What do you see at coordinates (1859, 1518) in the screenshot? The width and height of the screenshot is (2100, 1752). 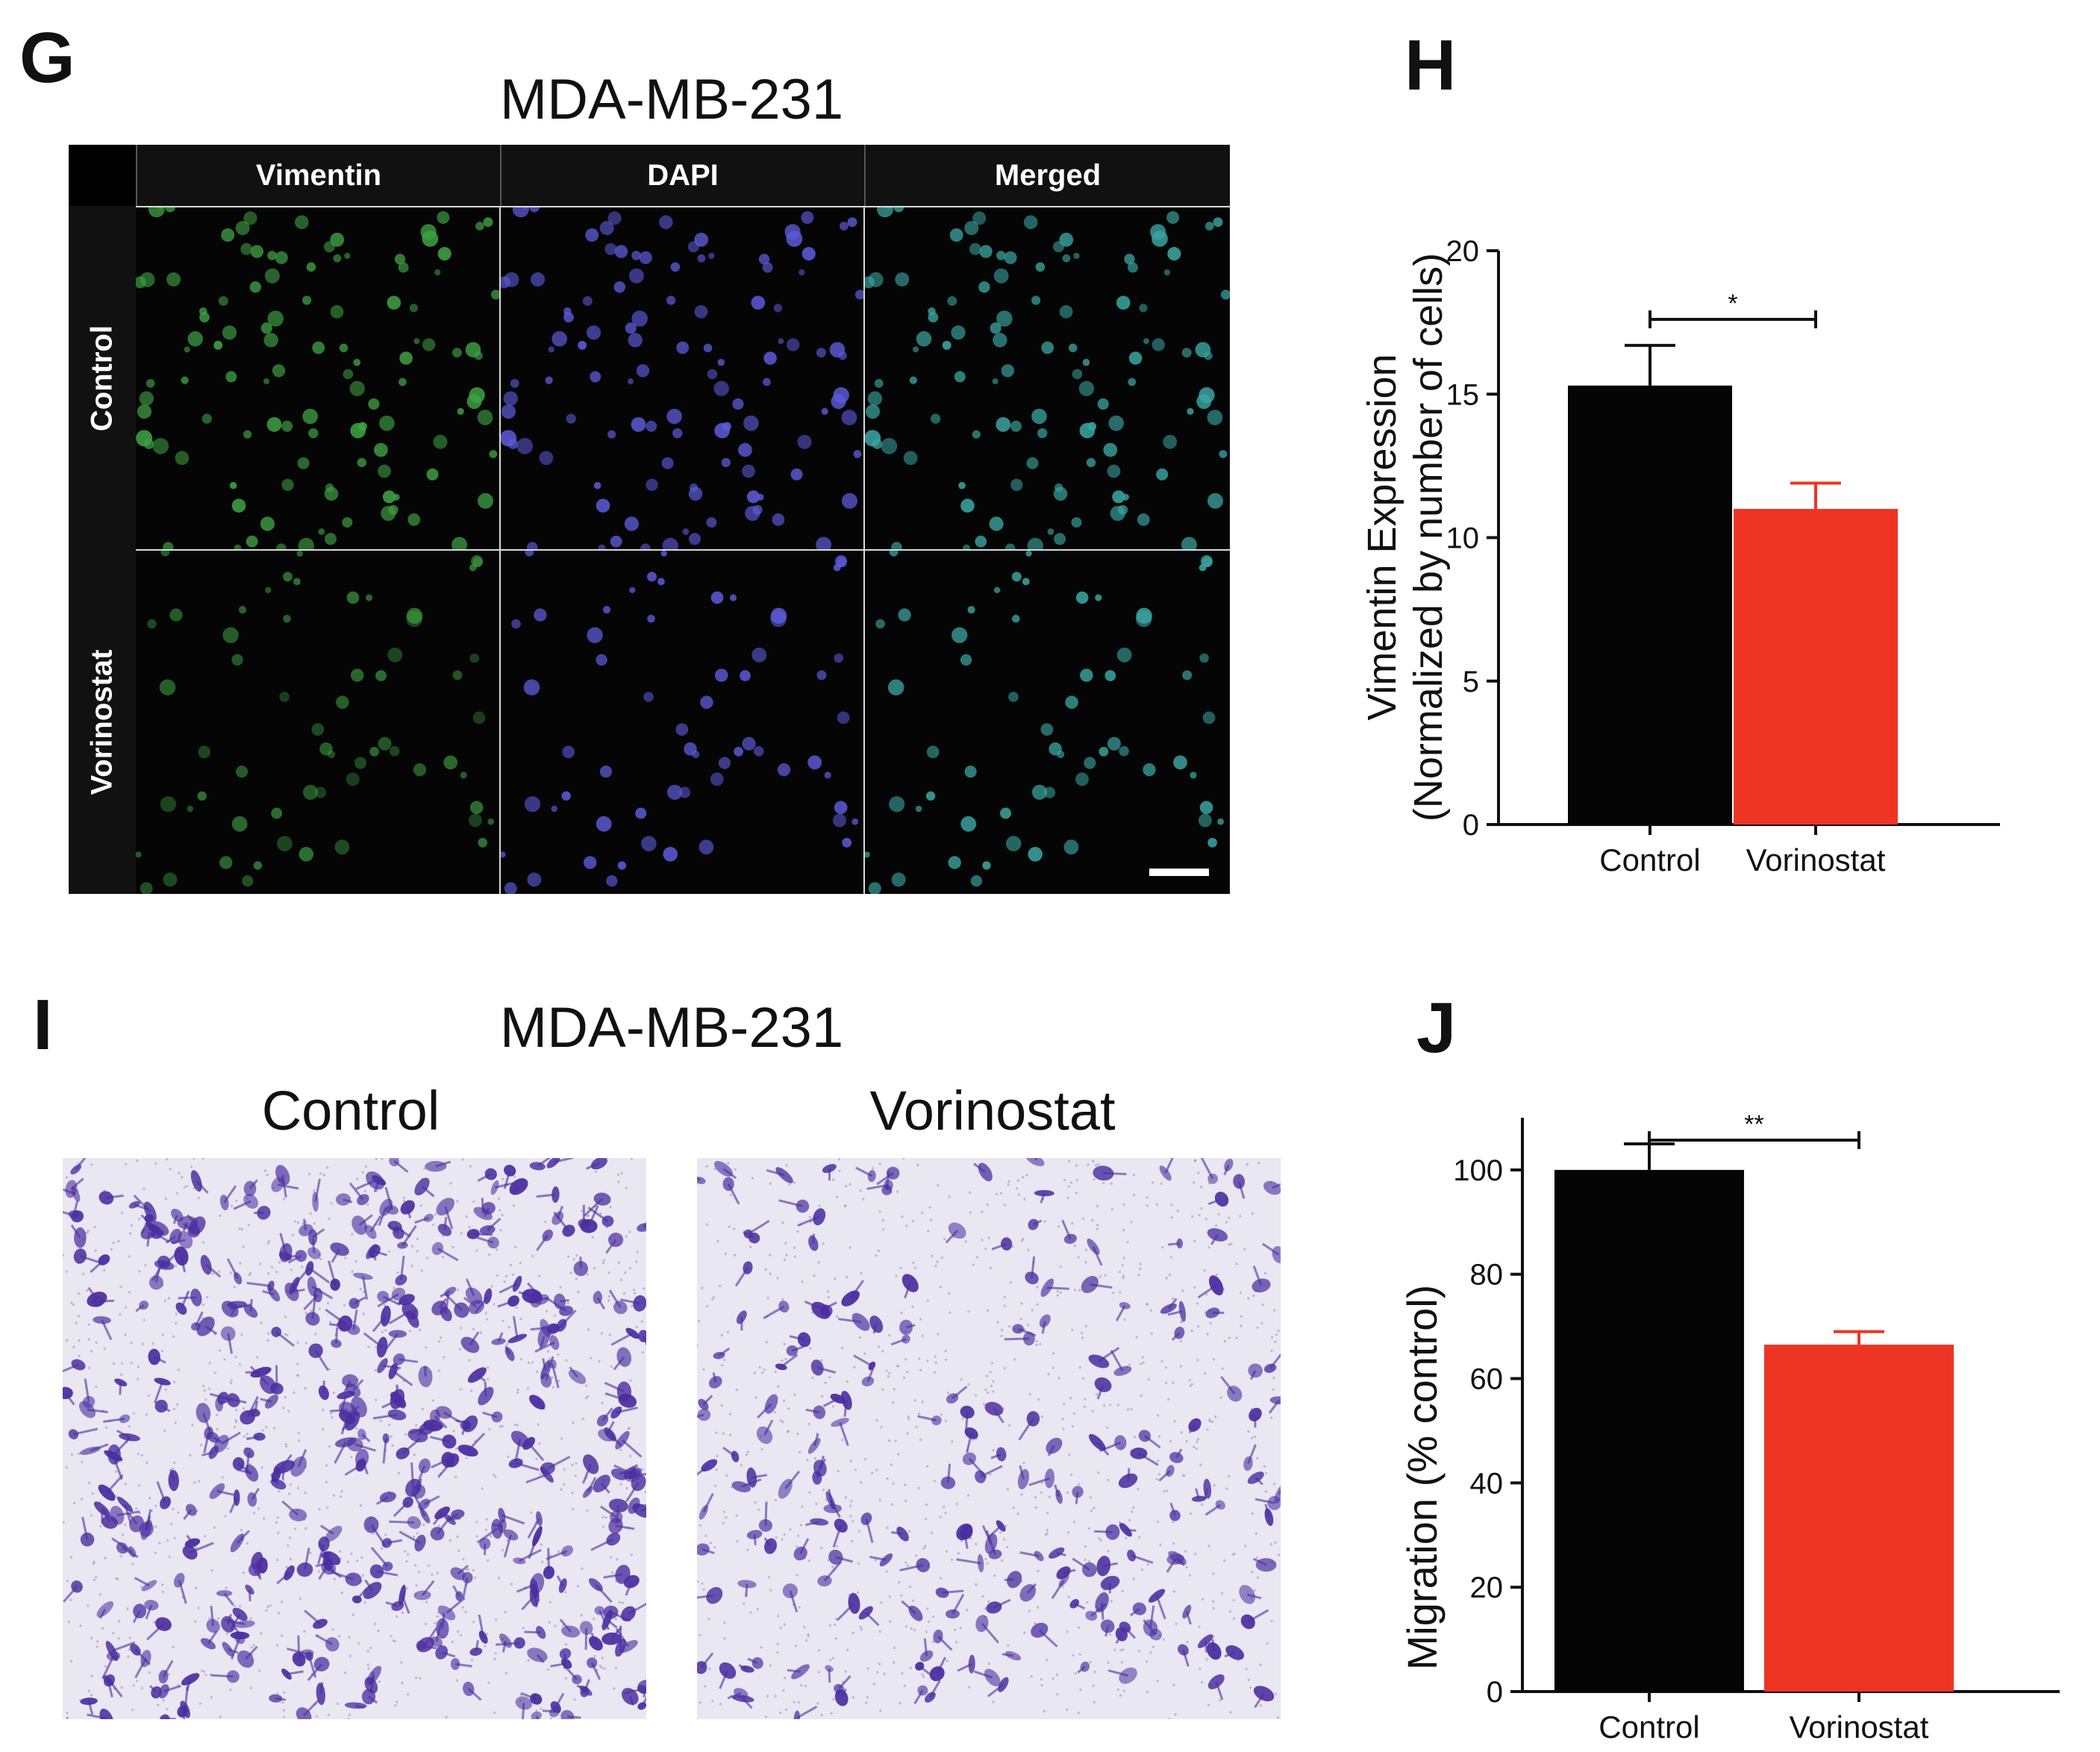 I see `bar-vorinostat` at bounding box center [1859, 1518].